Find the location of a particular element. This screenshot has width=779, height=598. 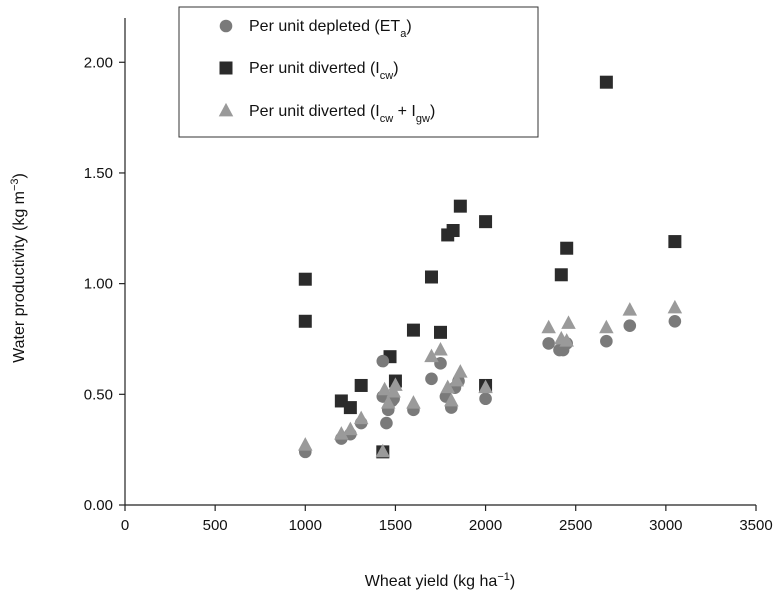

y-tick-label: 0.00 is located at coordinates (98, 505).